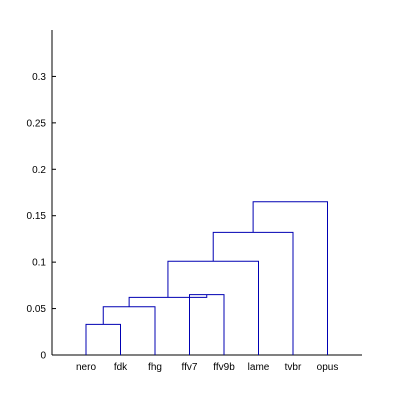 This screenshot has height=405, width=401. What do you see at coordinates (328, 367) in the screenshot?
I see `leaf-label: opus` at bounding box center [328, 367].